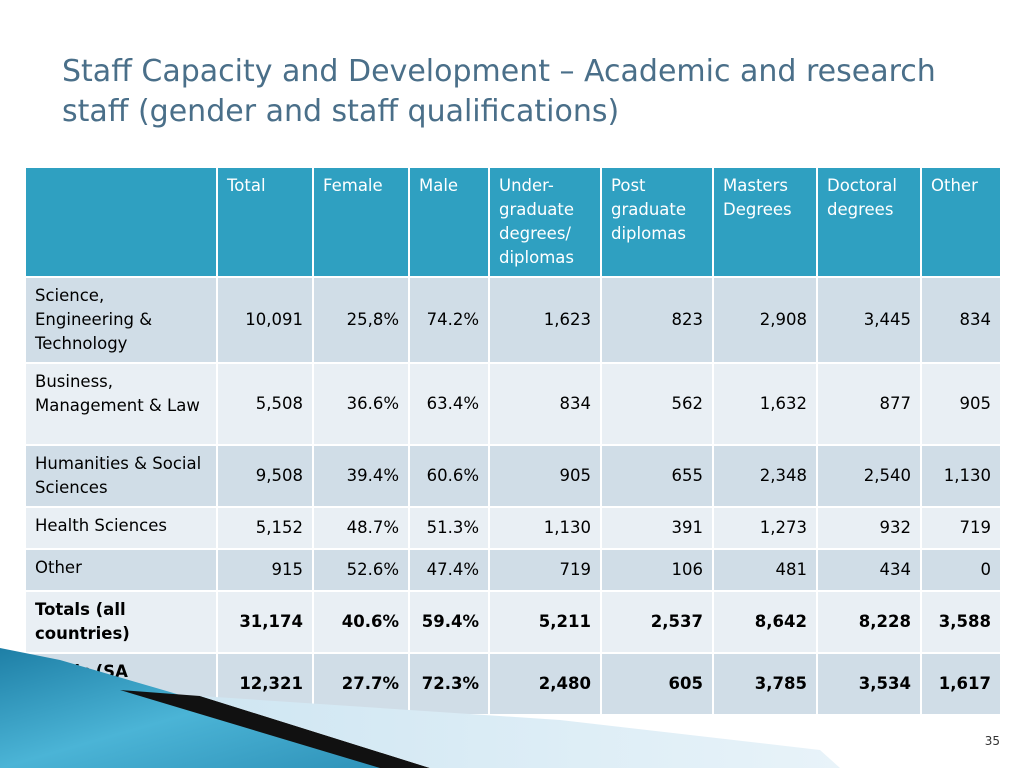 Image resolution: width=1024 pixels, height=768 pixels. What do you see at coordinates (265, 570) in the screenshot?
I see `cell-total: 915` at bounding box center [265, 570].